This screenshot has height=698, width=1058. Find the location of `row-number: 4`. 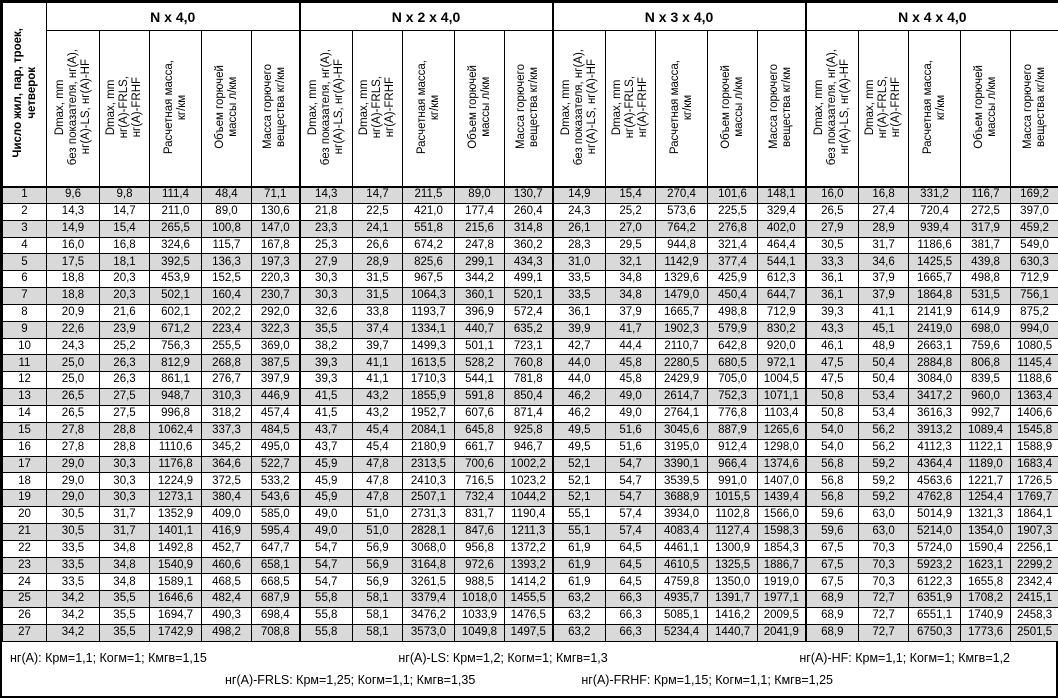

row-number: 4 is located at coordinates (24, 245).